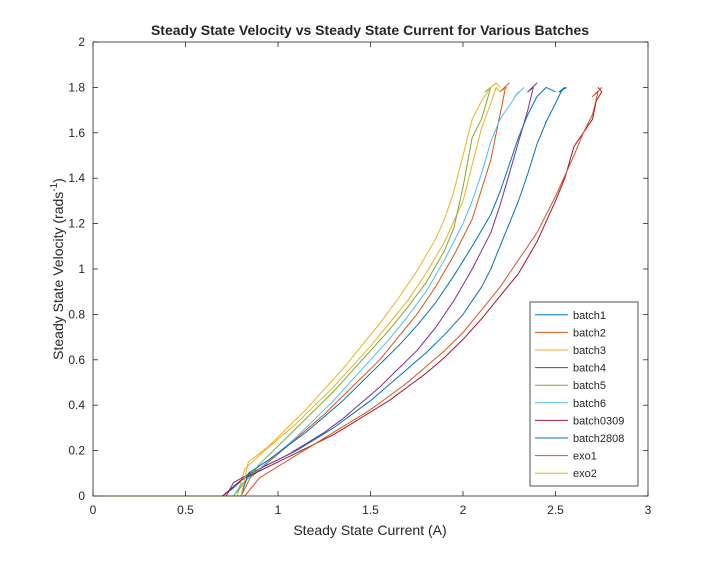 This screenshot has width=716, height=562. I want to click on legend-label-batch5: batch5, so click(589, 386).